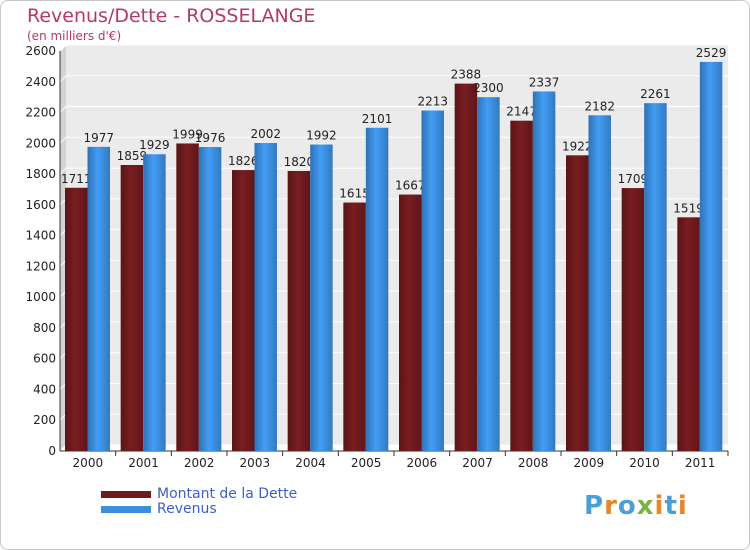 This screenshot has height=550, width=750. What do you see at coordinates (655, 94) in the screenshot?
I see `data-label: 2261` at bounding box center [655, 94].